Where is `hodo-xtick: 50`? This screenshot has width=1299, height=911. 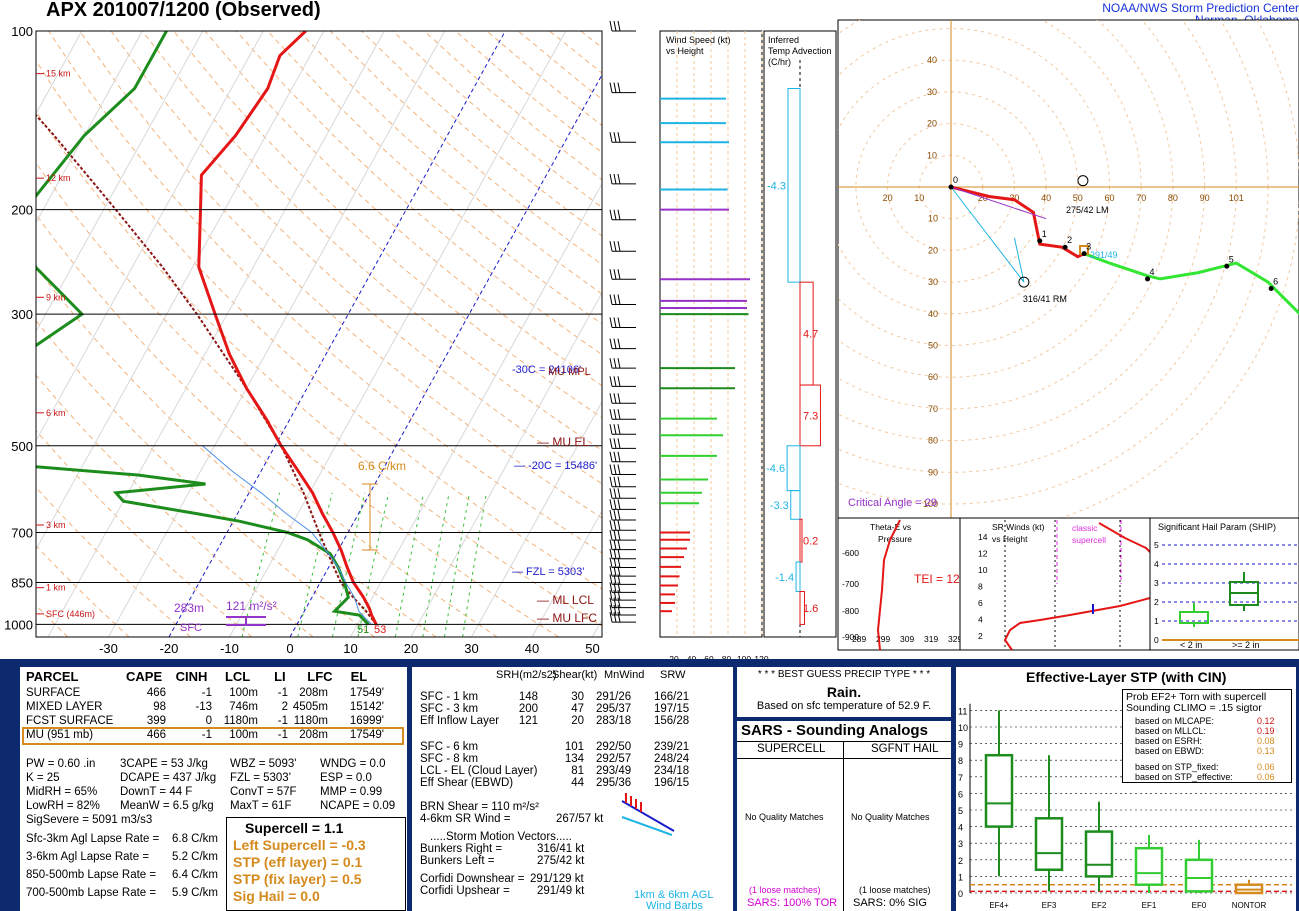 hodo-xtick: 50 is located at coordinates (1078, 198).